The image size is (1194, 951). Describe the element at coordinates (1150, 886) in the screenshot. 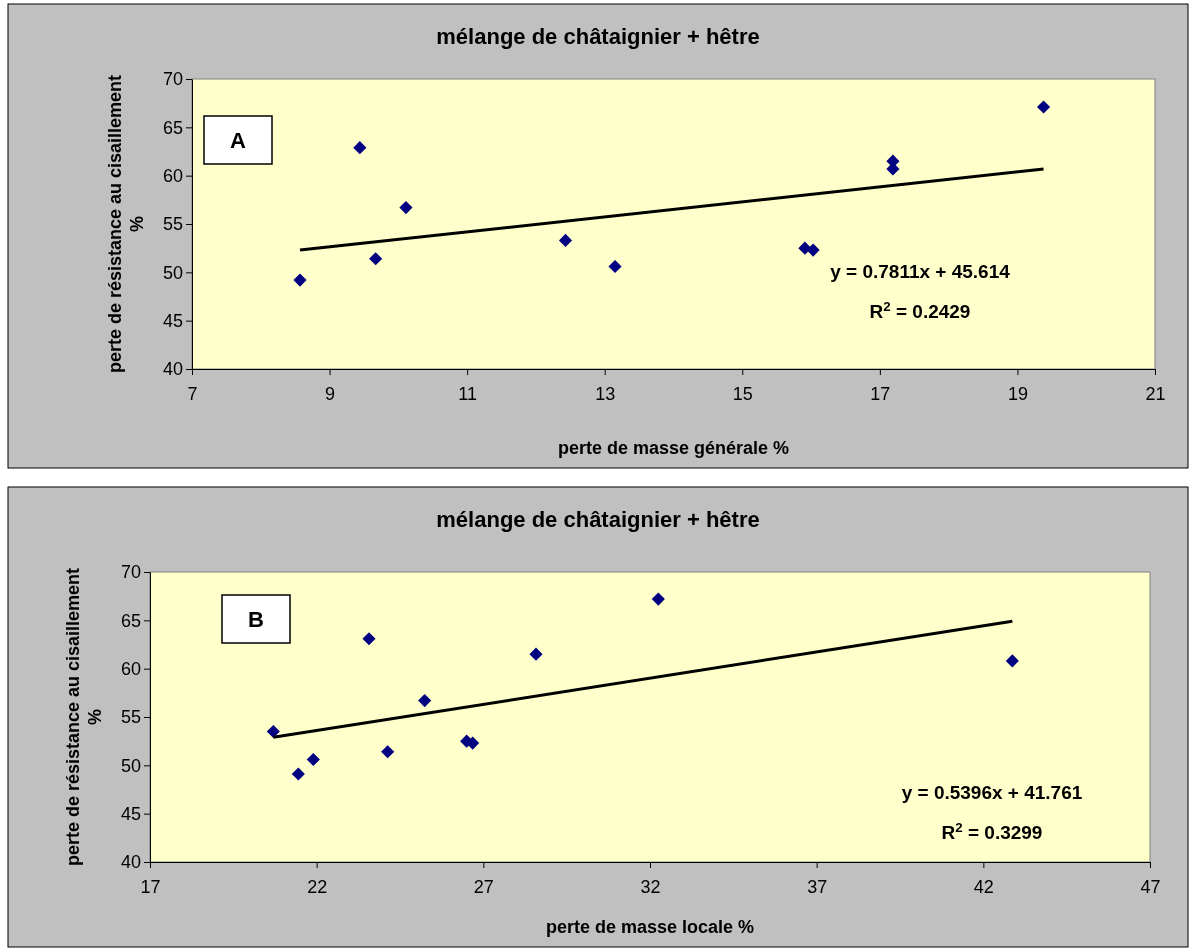

I see `x-tick-label: 47` at that location.